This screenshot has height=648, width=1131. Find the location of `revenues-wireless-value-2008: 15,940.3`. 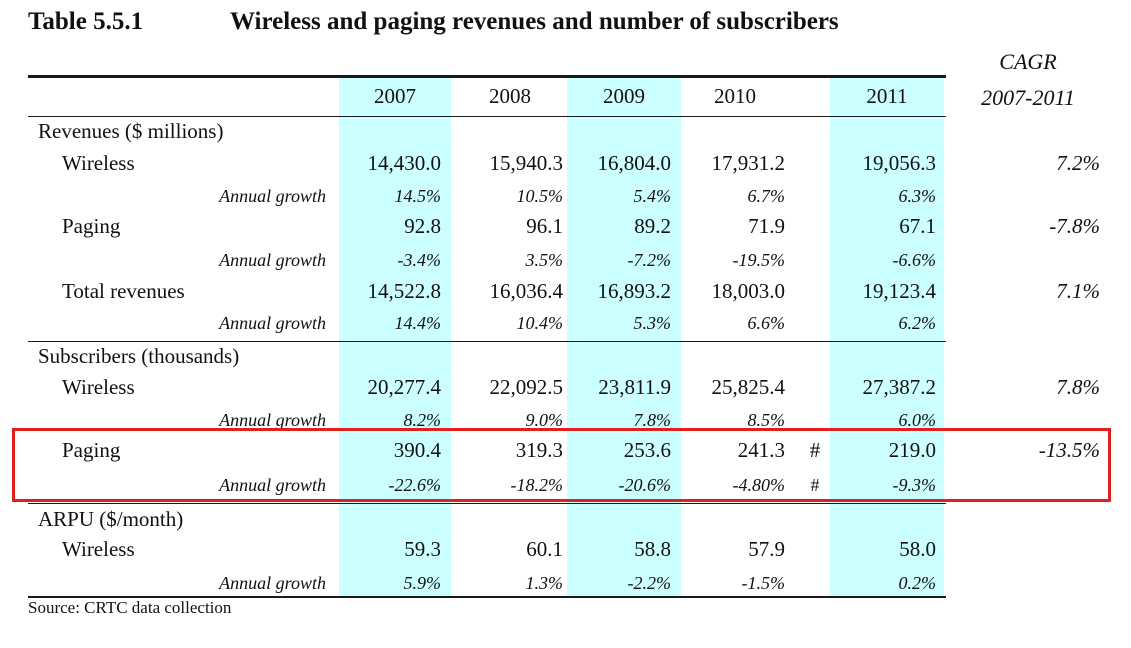

revenues-wireless-value-2008: 15,940.3 is located at coordinates (526, 163).